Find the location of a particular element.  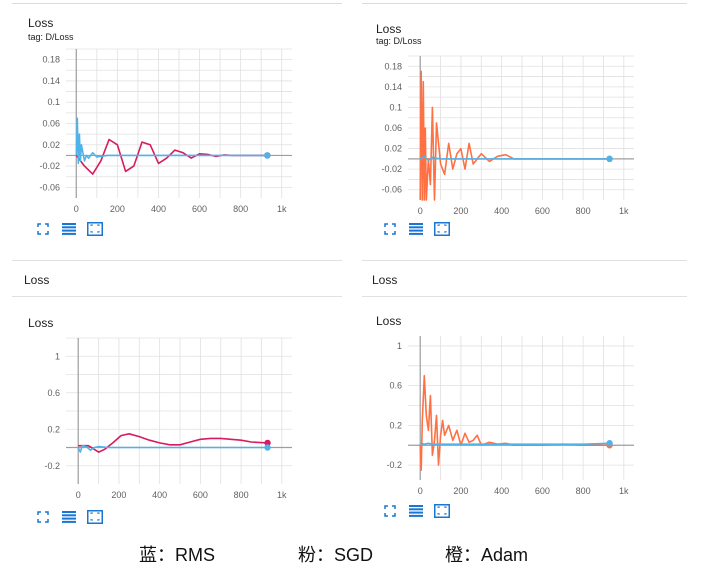

section-divider-right is located at coordinates (524, 296).